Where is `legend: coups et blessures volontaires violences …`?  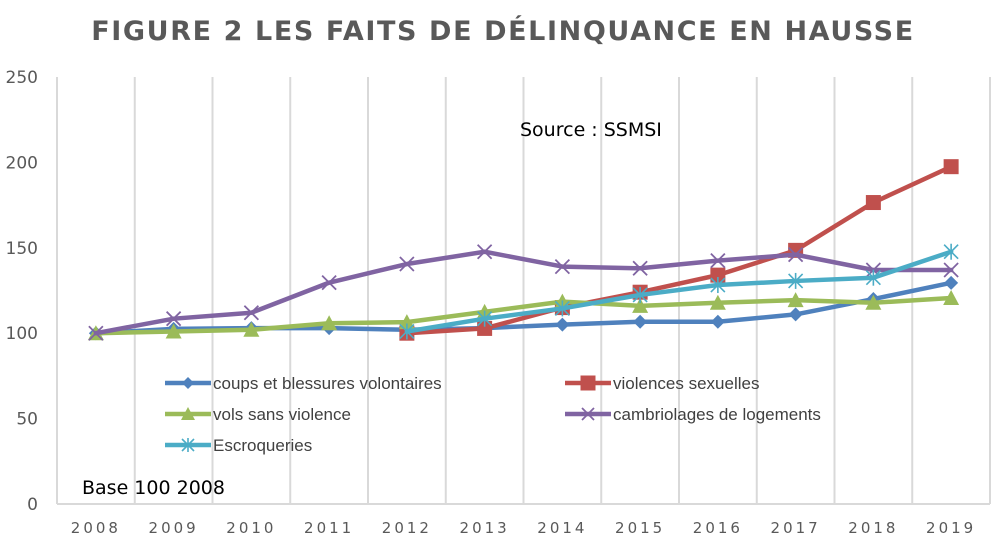 legend: coups et blessures volontaires violences … is located at coordinates (493, 414).